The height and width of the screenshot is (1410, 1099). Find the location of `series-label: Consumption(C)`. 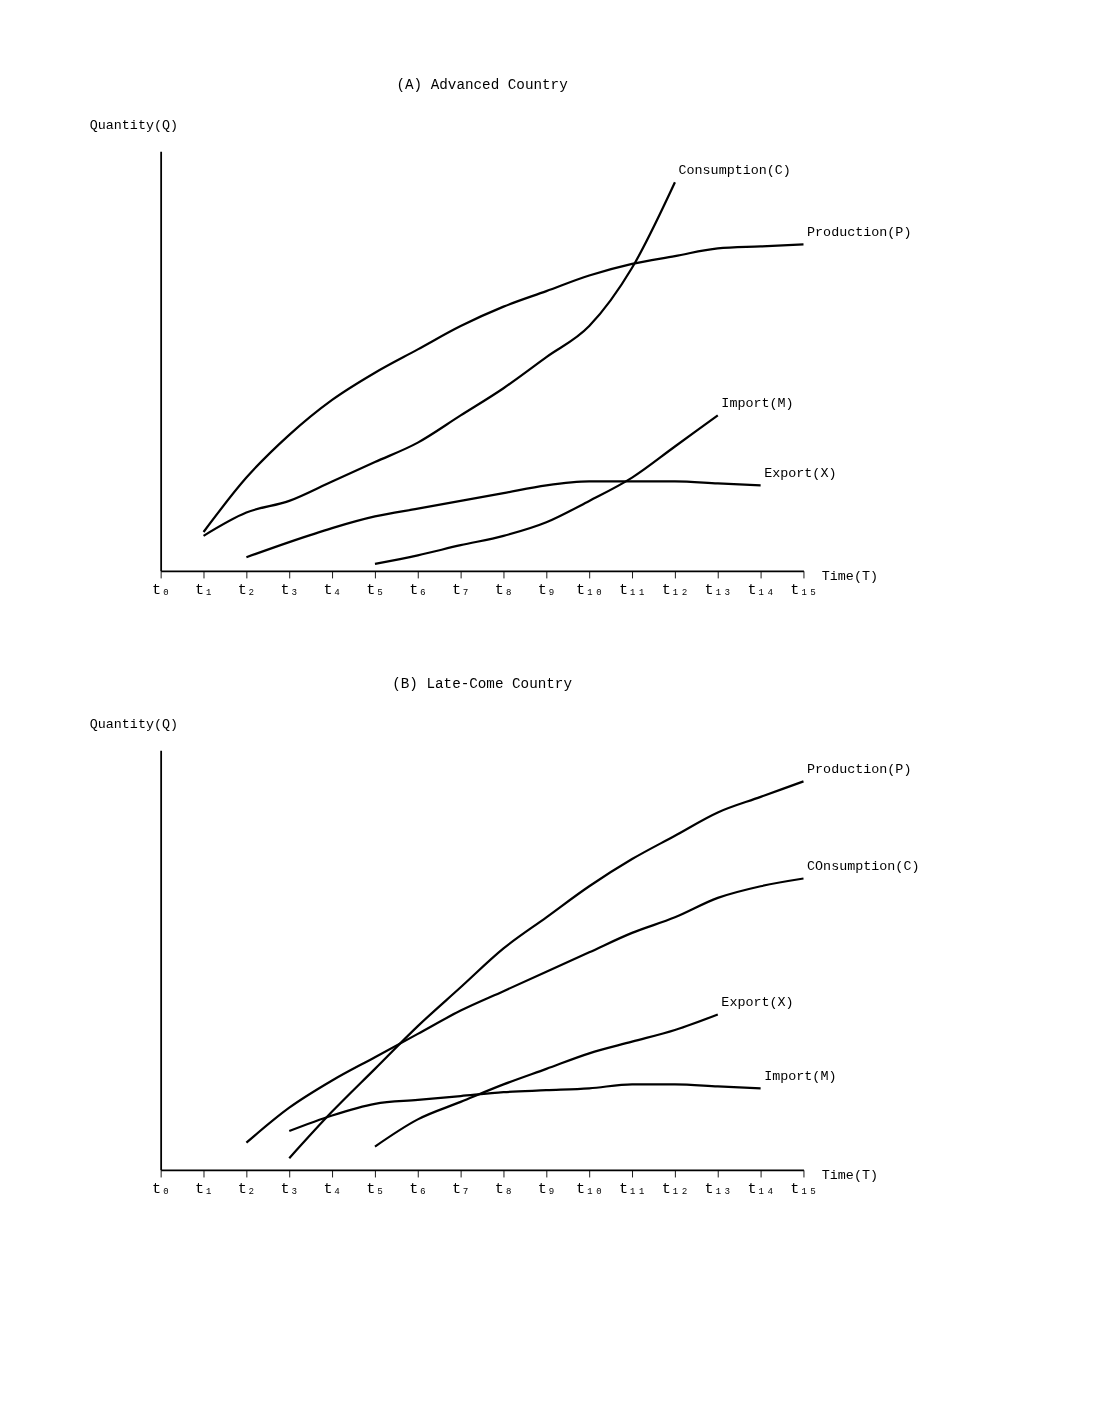

series-label: Consumption(C) is located at coordinates (734, 171).